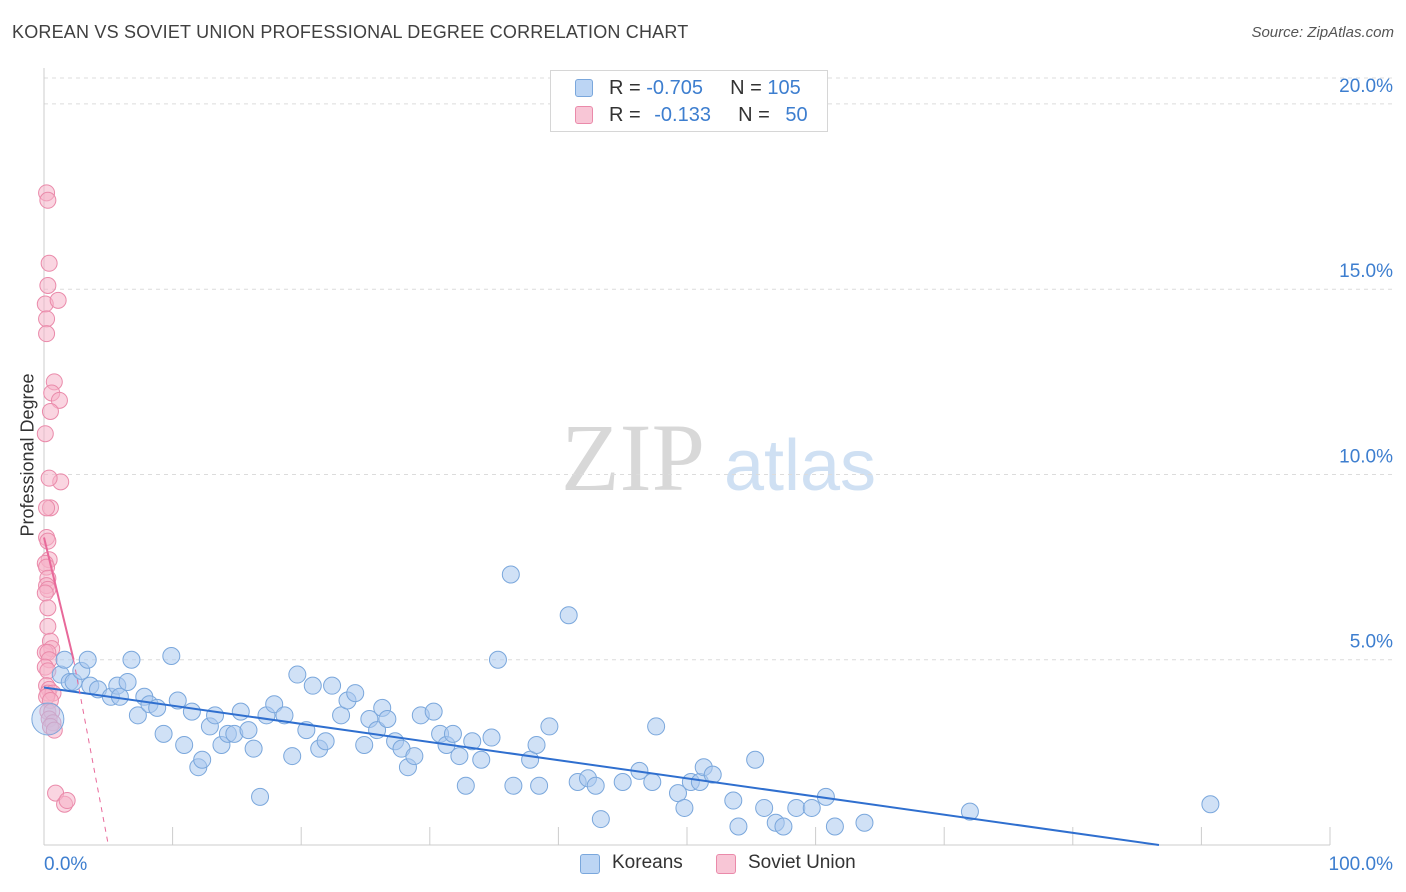 Image resolution: width=1406 pixels, height=892 pixels. What do you see at coordinates (800, 466) in the screenshot?
I see `watermark-atlas: atlas` at bounding box center [800, 466].